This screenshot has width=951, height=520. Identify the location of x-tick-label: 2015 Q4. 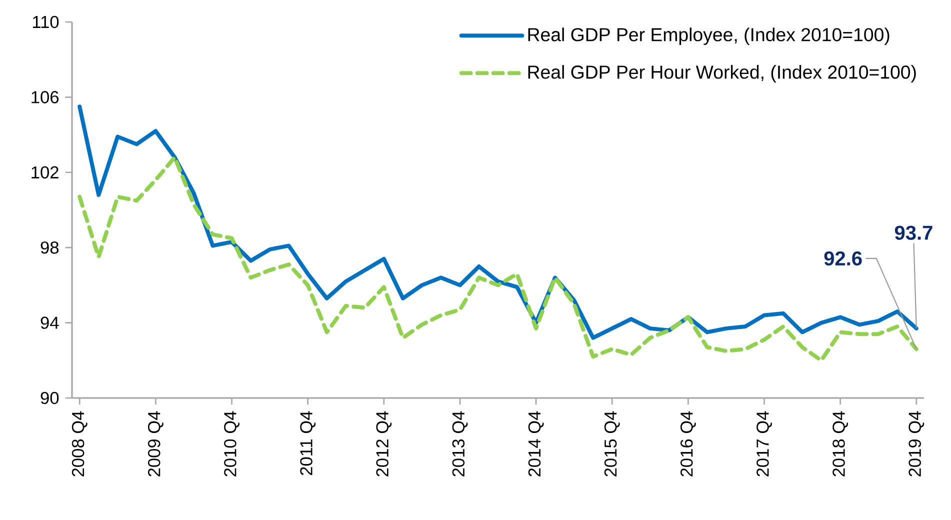
(612, 443).